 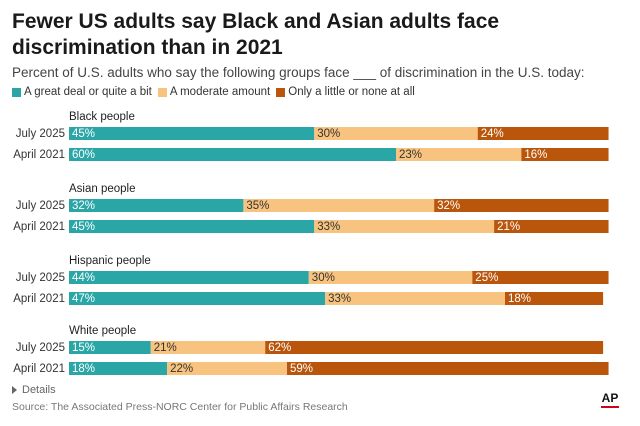 What do you see at coordinates (610, 407) in the screenshot?
I see `ap-logo-underline` at bounding box center [610, 407].